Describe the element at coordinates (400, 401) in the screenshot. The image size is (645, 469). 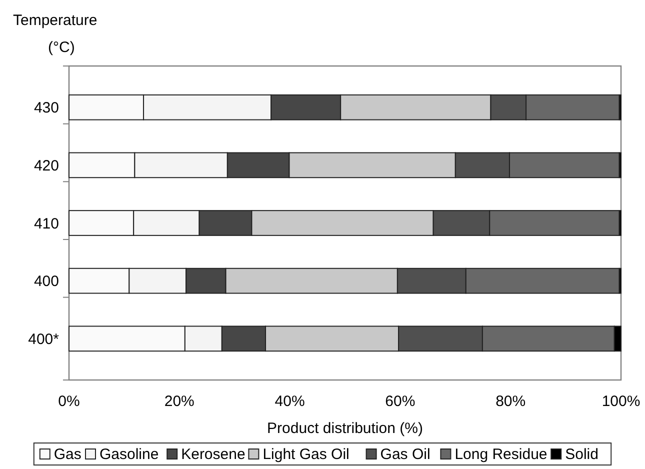
I see `x-tick-label: 60%` at that location.